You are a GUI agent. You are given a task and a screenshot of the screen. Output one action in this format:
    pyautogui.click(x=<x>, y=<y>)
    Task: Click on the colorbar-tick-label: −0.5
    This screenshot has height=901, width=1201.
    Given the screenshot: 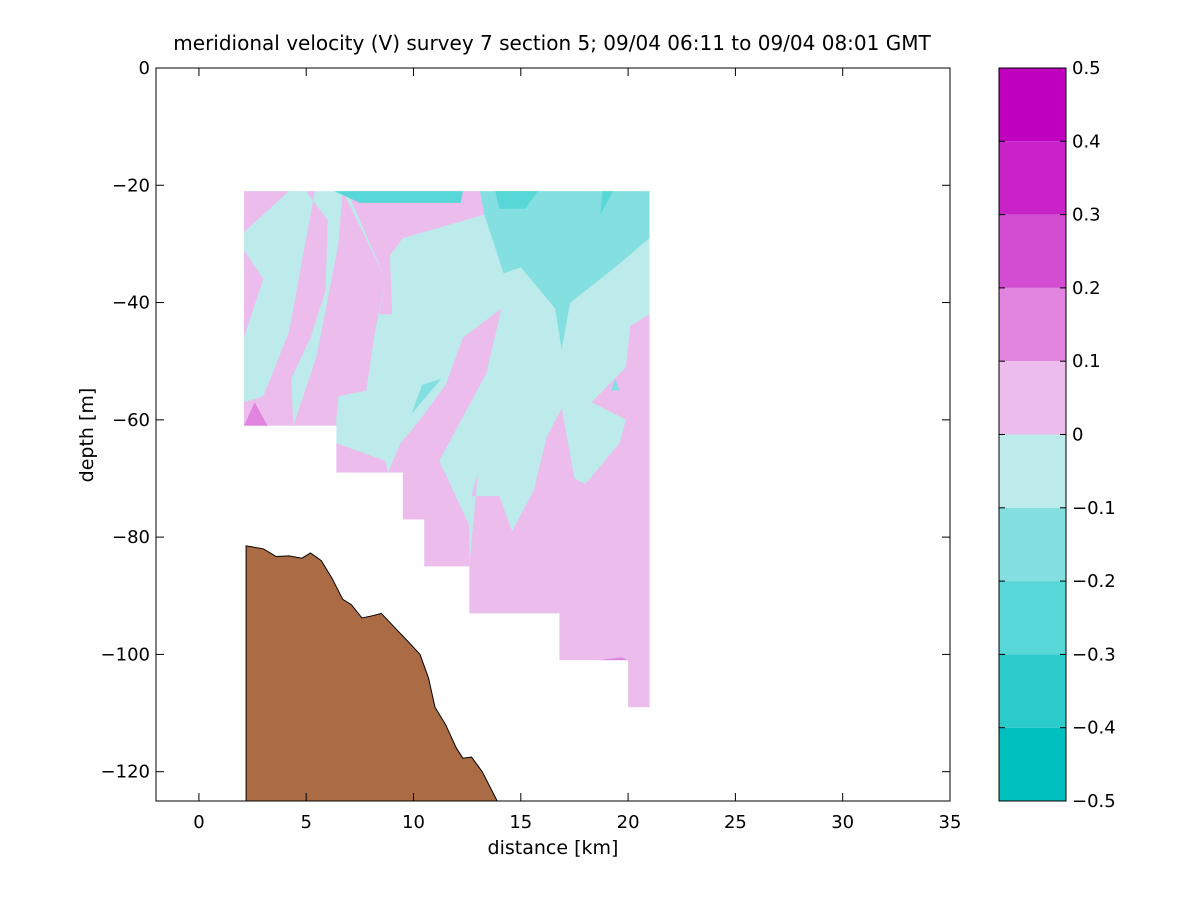 What is the action you would take?
    pyautogui.click(x=1094, y=801)
    